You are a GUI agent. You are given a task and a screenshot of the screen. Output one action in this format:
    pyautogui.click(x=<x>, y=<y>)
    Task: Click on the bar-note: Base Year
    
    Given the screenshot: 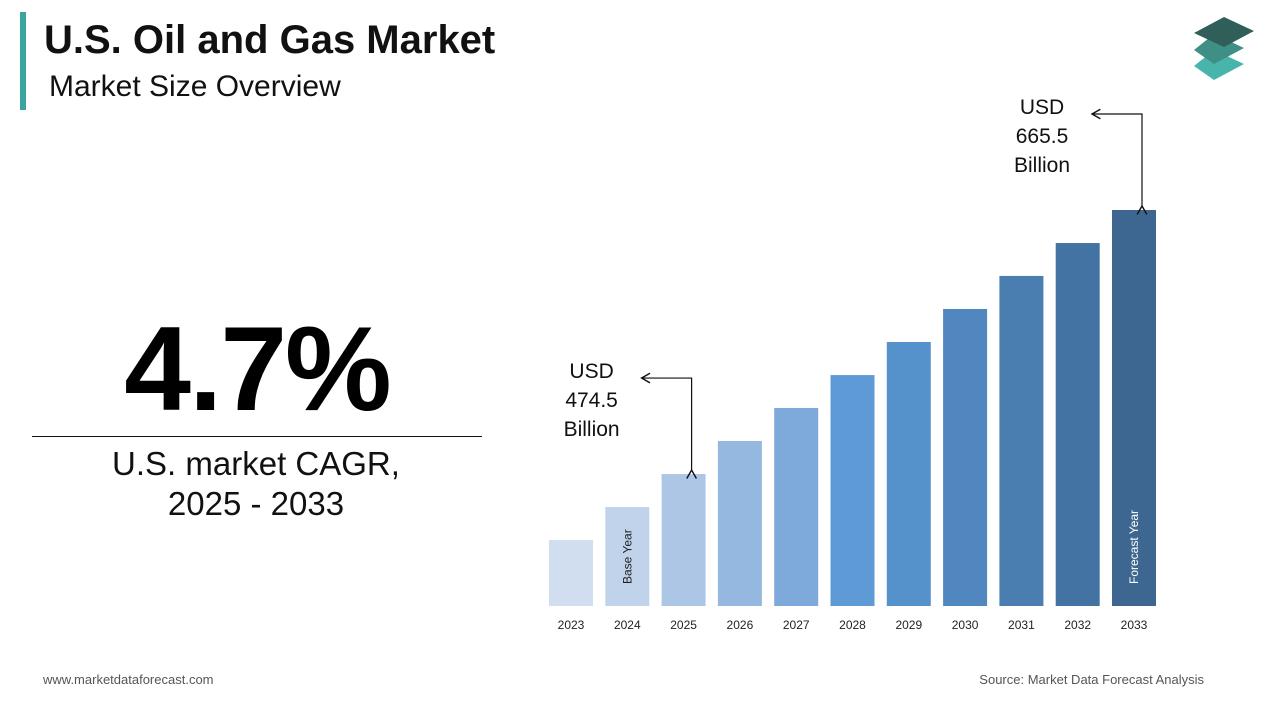 What is the action you would take?
    pyautogui.click(x=627, y=556)
    